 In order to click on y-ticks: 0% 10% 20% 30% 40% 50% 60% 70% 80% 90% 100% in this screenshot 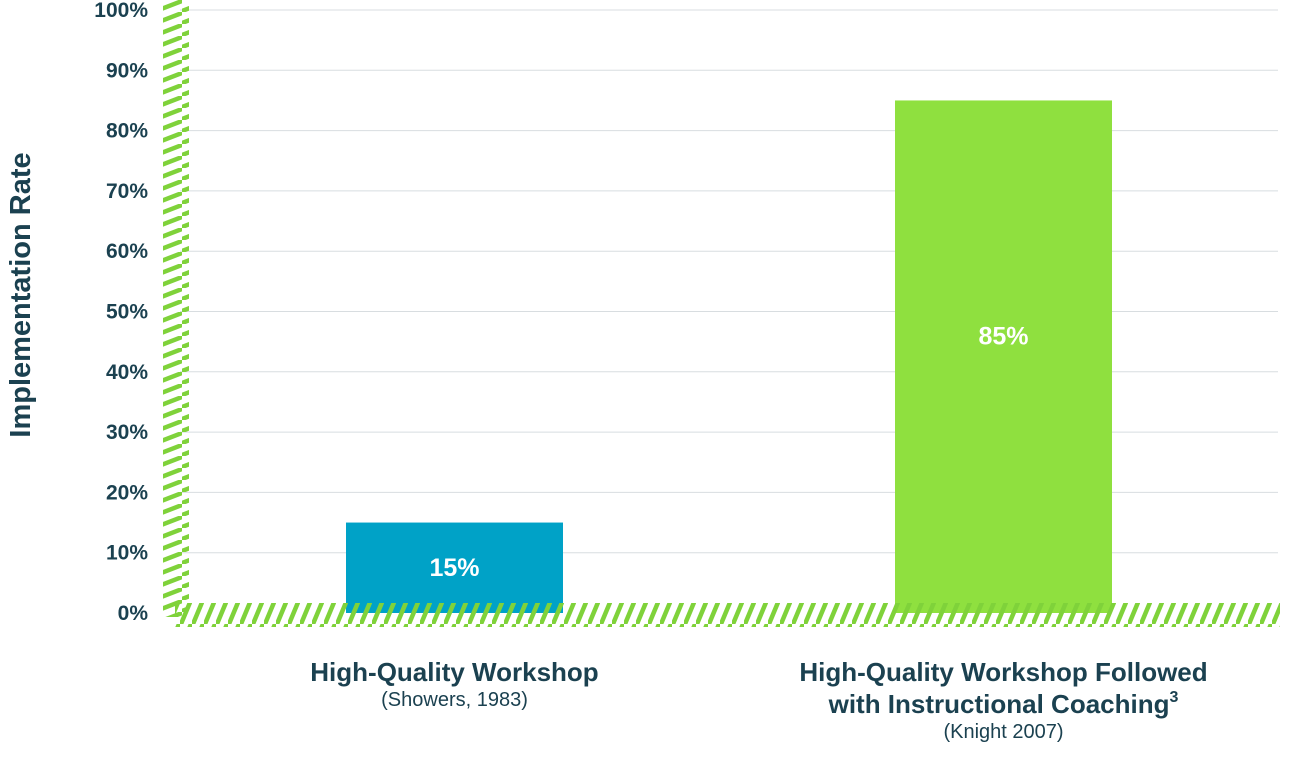, I will do `click(121, 312)`.